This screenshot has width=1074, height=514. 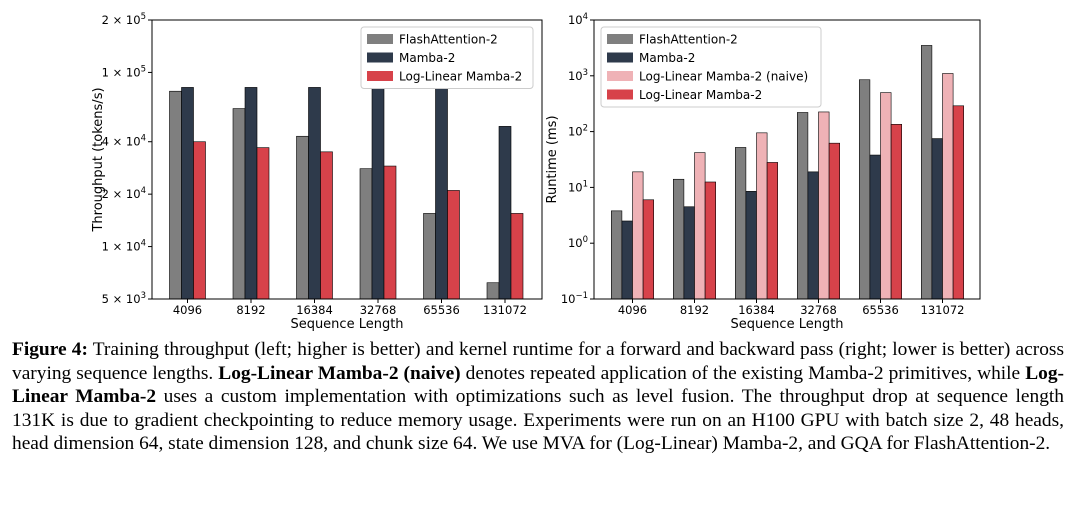 What do you see at coordinates (578, 19) in the screenshot?
I see `y-tick-label: 10⁴` at bounding box center [578, 19].